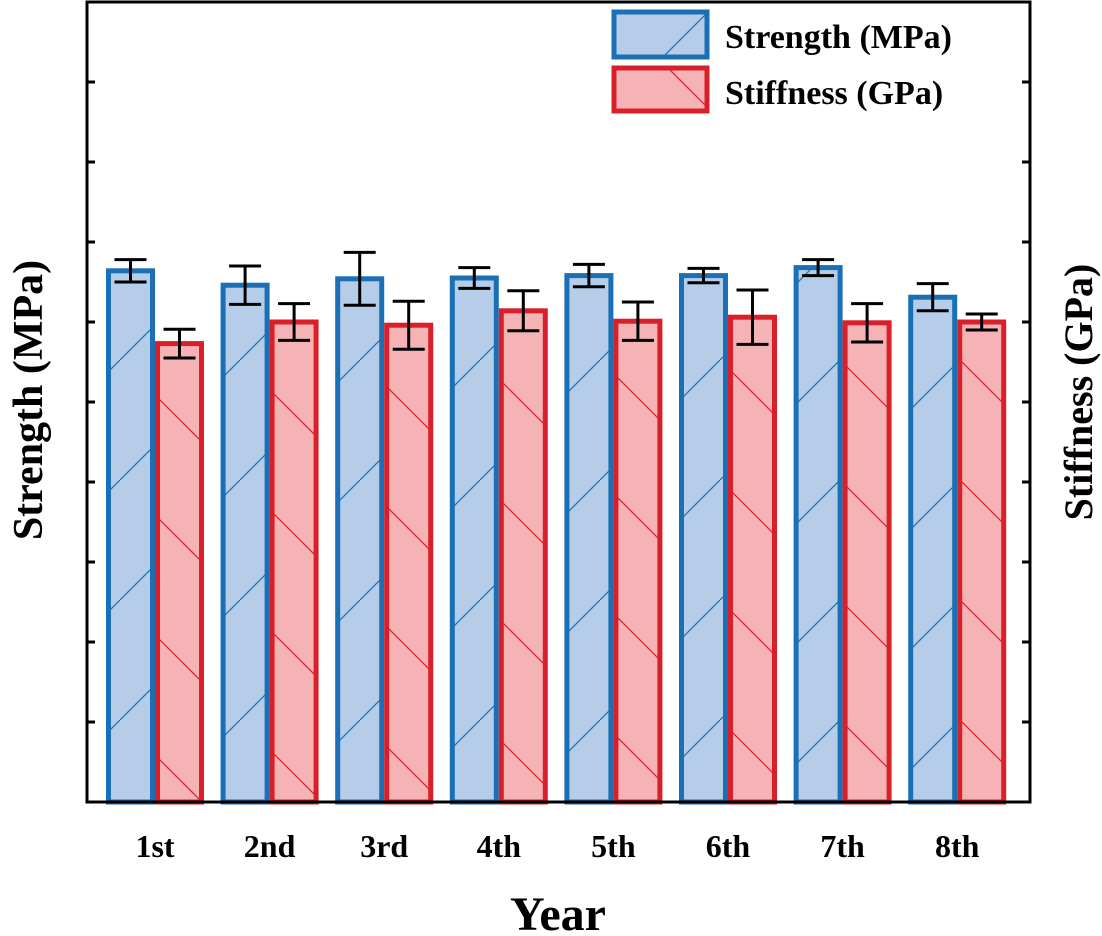 This screenshot has height=936, width=1102. Describe the element at coordinates (638, 561) in the screenshot. I see `bar-stiffness-5th` at that location.